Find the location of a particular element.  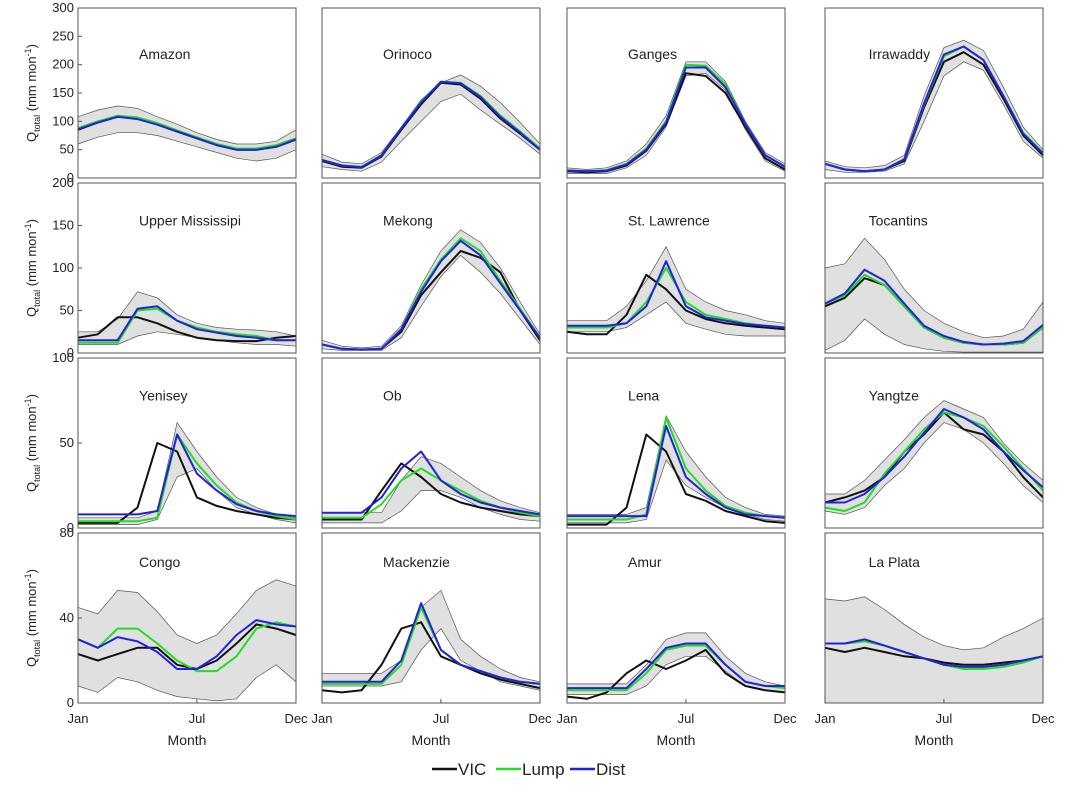

panel-title: Yangtze is located at coordinates (894, 396).